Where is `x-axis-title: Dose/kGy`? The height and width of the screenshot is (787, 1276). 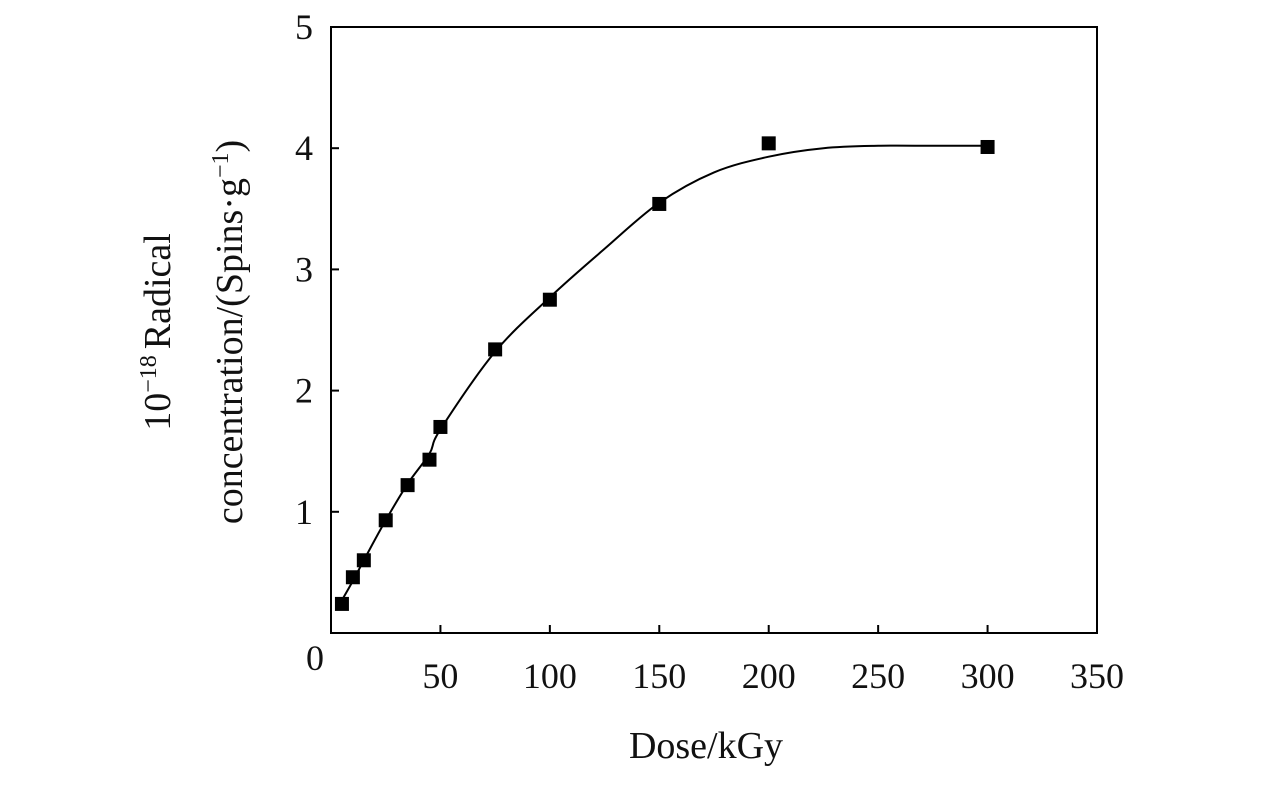 x-axis-title: Dose/kGy is located at coordinates (706, 746).